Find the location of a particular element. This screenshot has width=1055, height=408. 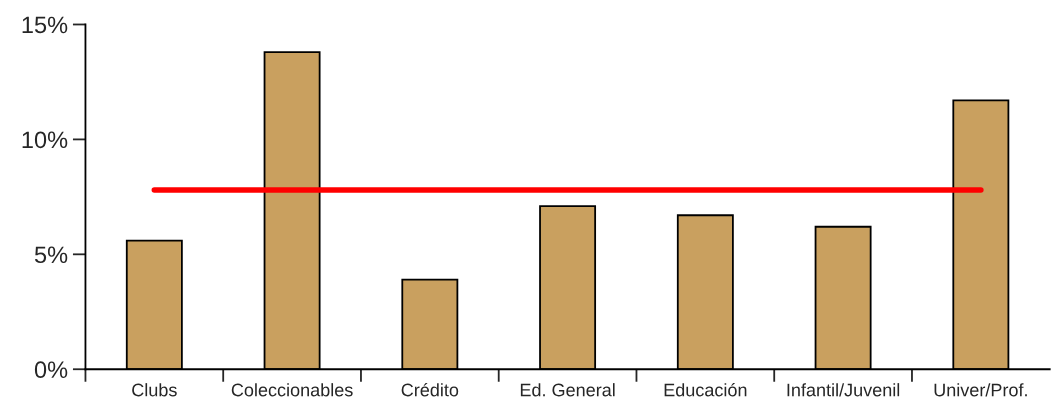

x-tick-label: Coleccionables is located at coordinates (292, 390).